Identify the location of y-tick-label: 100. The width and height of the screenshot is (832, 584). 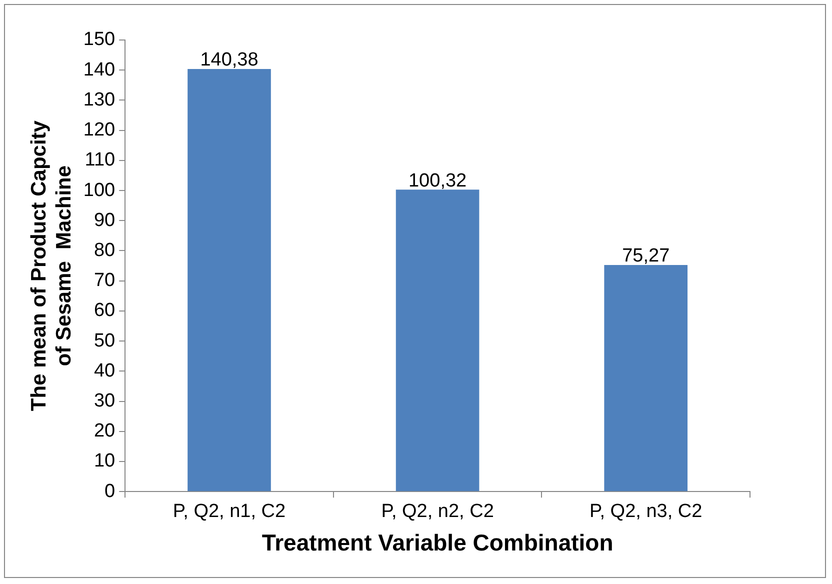
(99, 190).